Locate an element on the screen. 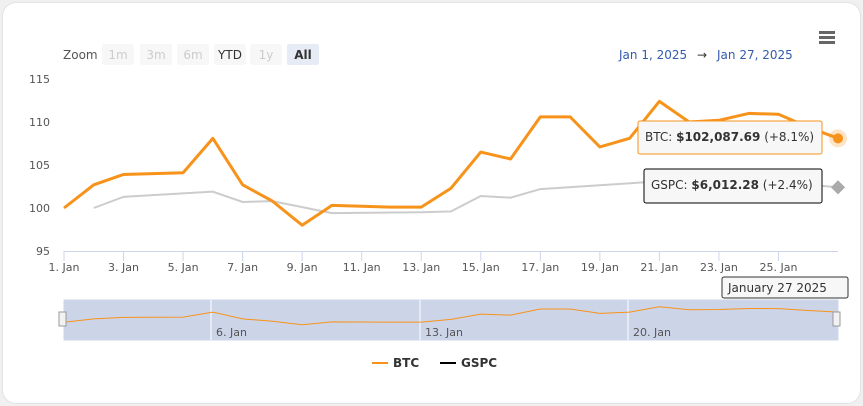  x-tick-label: 15. Jan is located at coordinates (481, 267).